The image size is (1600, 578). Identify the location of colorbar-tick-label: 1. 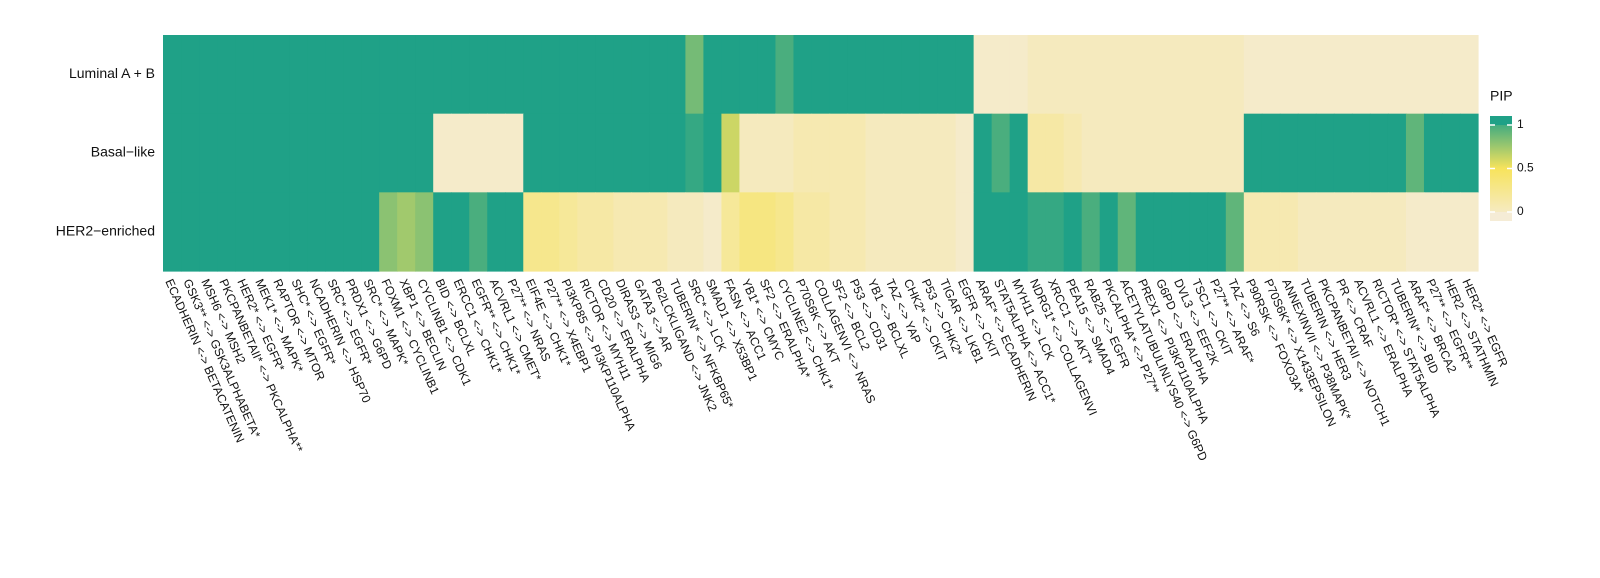
(1520, 124).